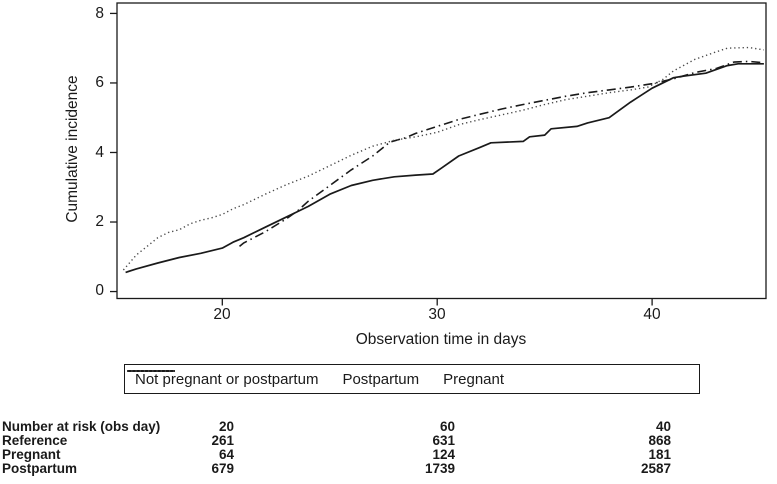 This screenshot has height=484, width=777. Describe the element at coordinates (72, 149) in the screenshot. I see `y-axis-title: Cumulative incidence` at that location.